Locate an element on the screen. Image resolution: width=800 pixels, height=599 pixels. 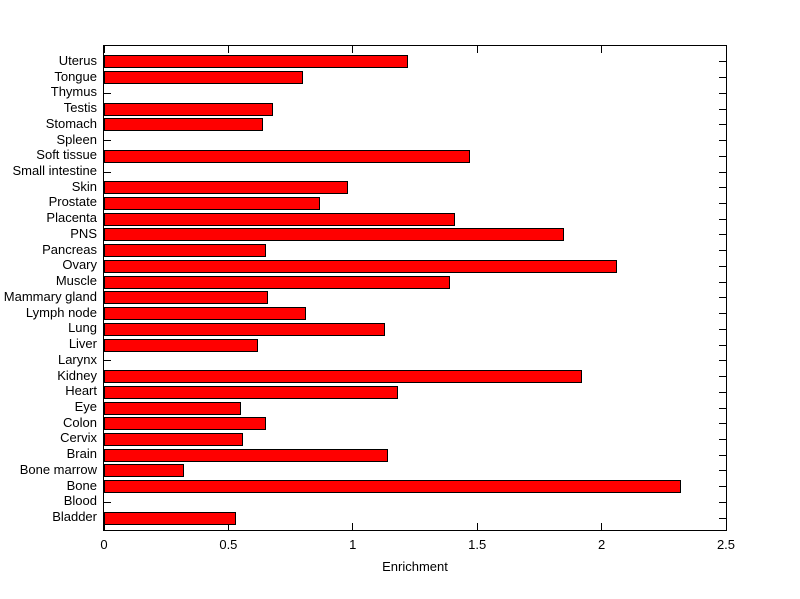
ytick-label-testis: Testis is located at coordinates (80, 108).